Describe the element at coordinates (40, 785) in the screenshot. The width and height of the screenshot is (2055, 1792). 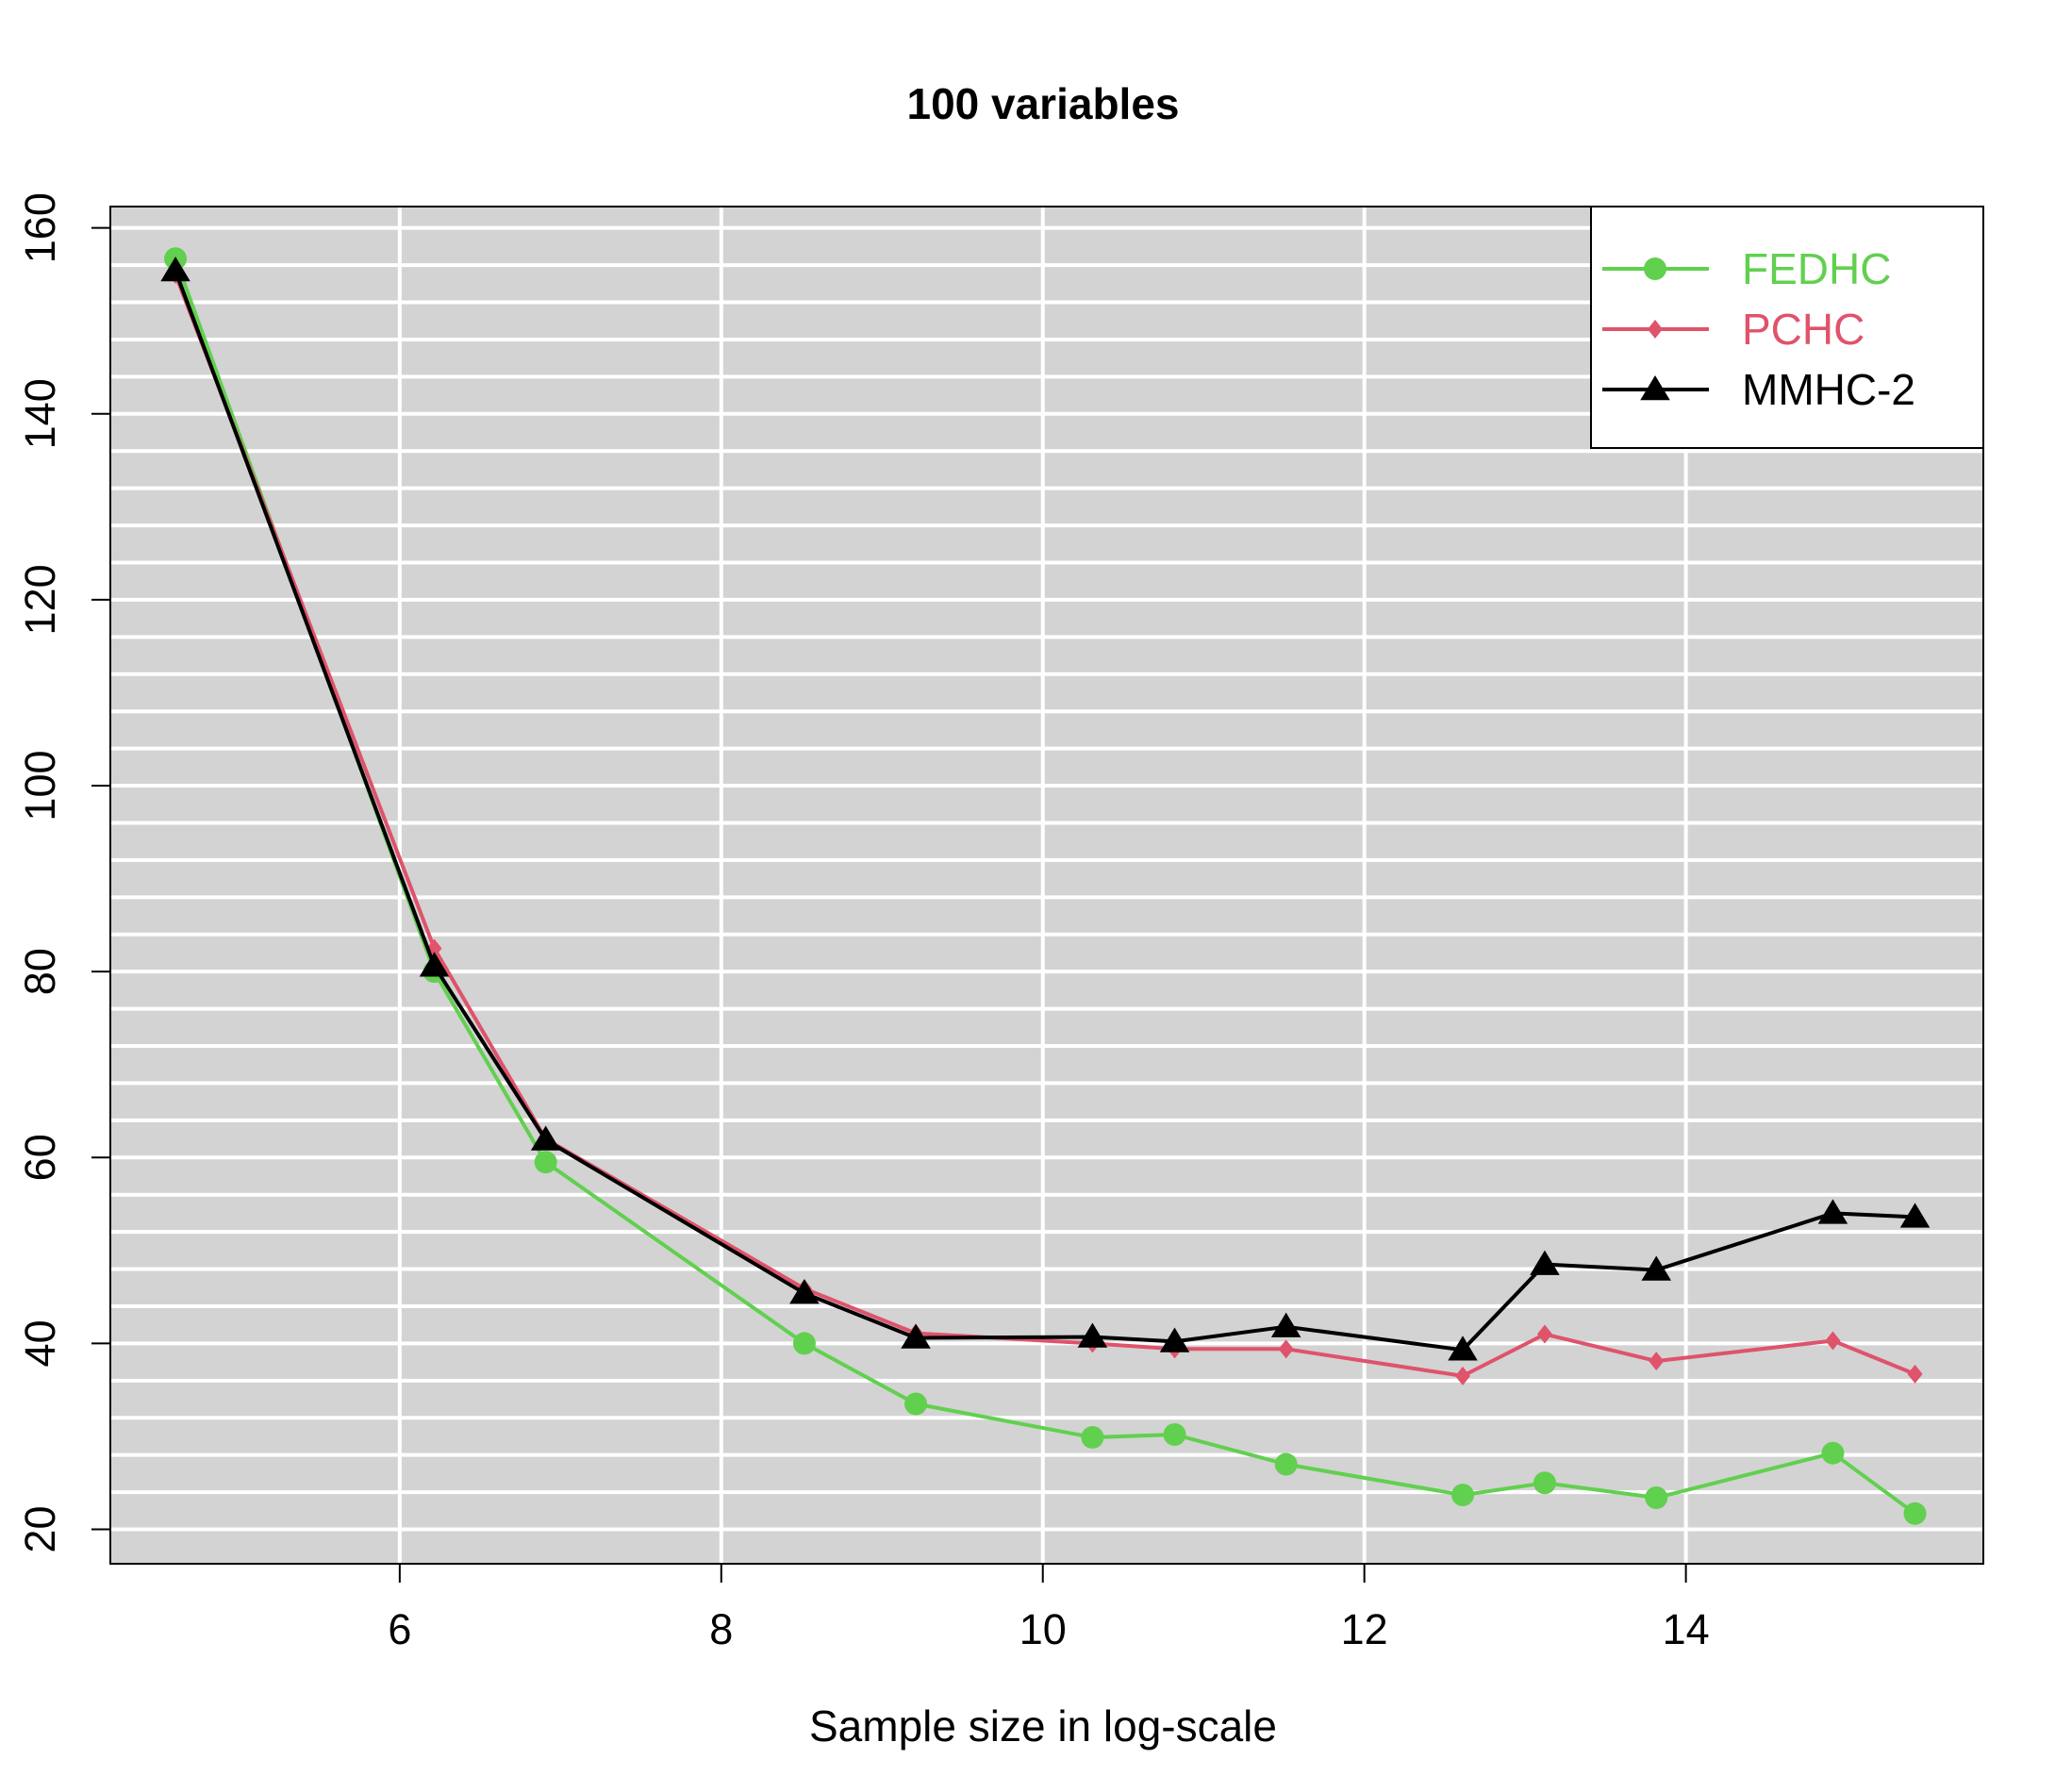
I see `y-tick-label: 100` at that location.